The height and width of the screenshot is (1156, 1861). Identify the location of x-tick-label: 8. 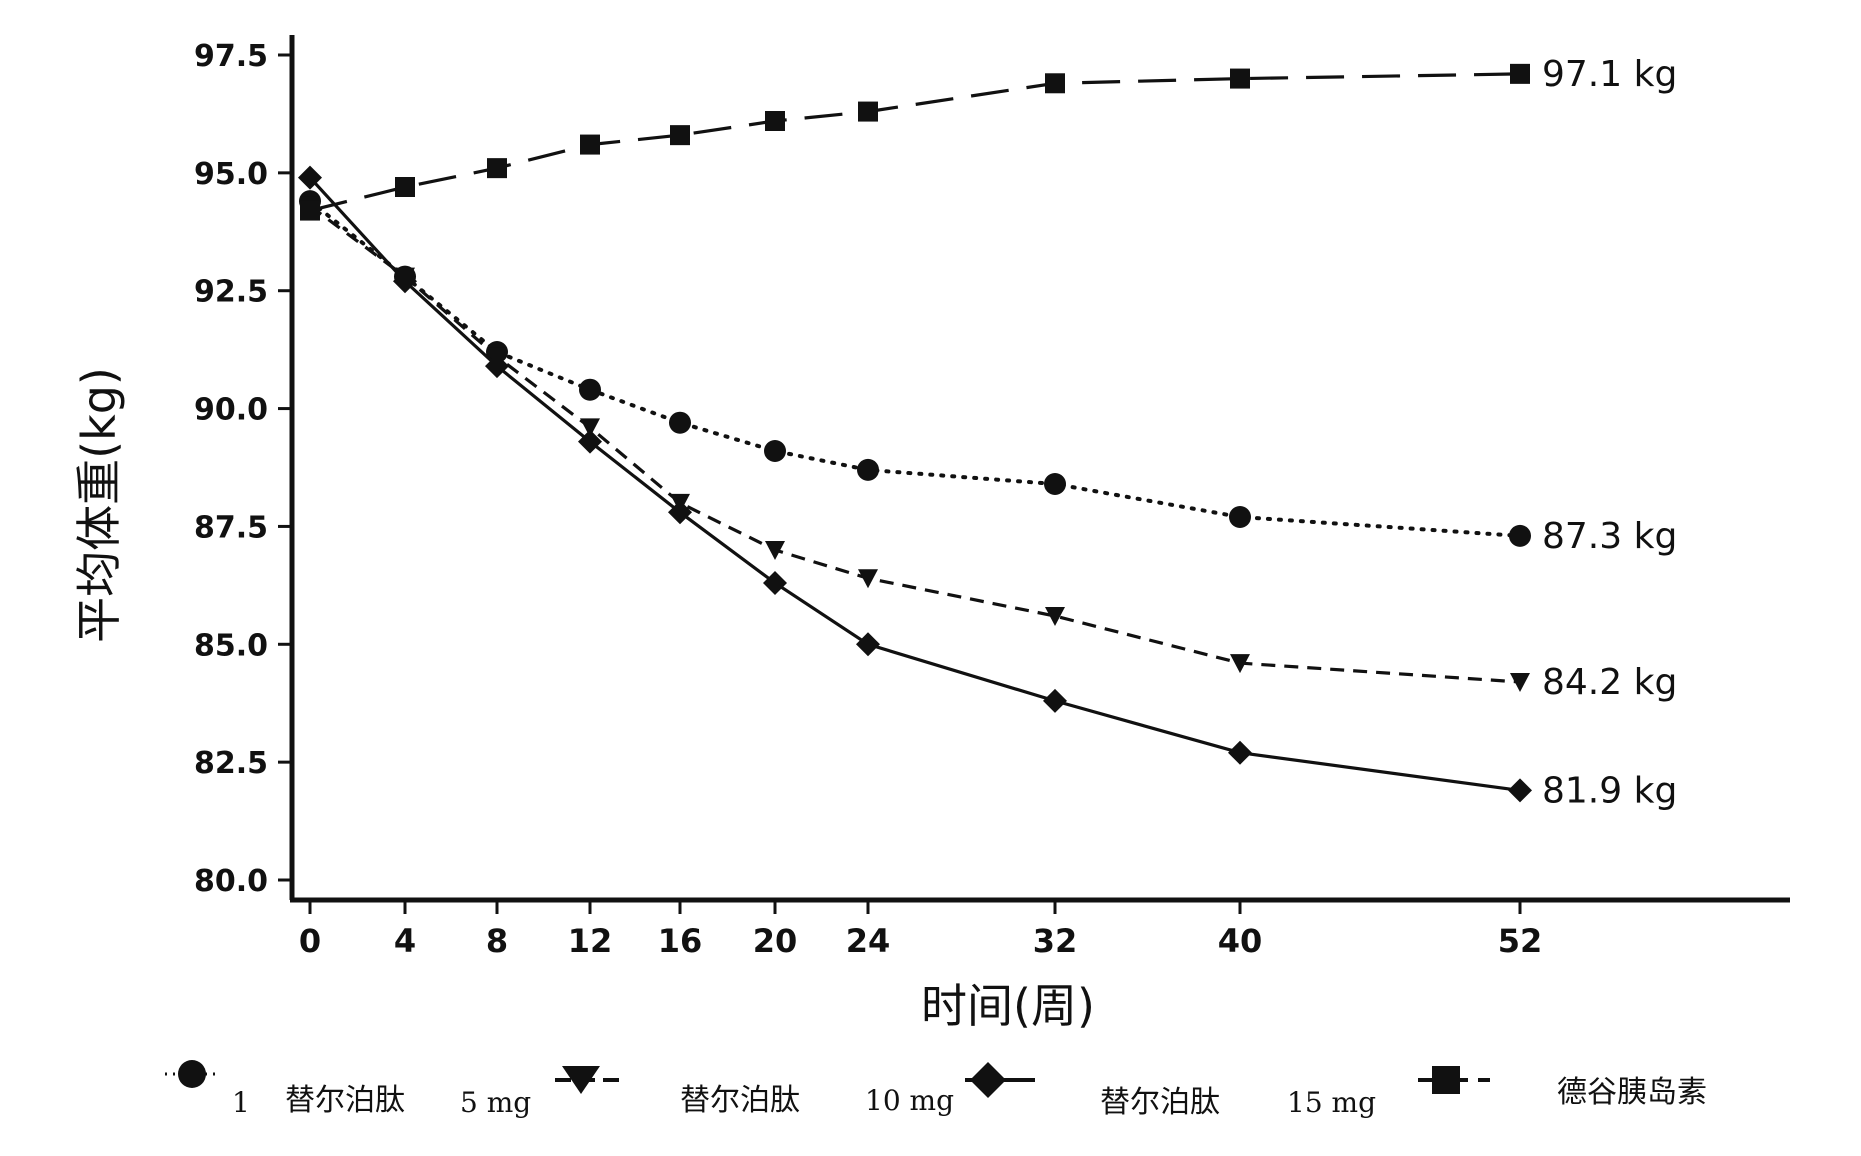
(497, 941).